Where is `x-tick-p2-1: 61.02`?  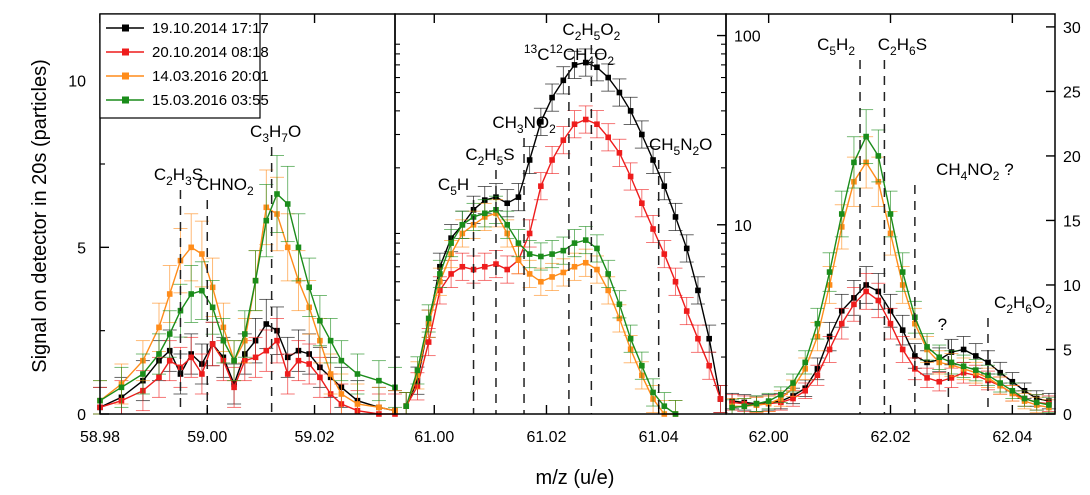 x-tick-p2-1: 61.02 is located at coordinates (546, 230).